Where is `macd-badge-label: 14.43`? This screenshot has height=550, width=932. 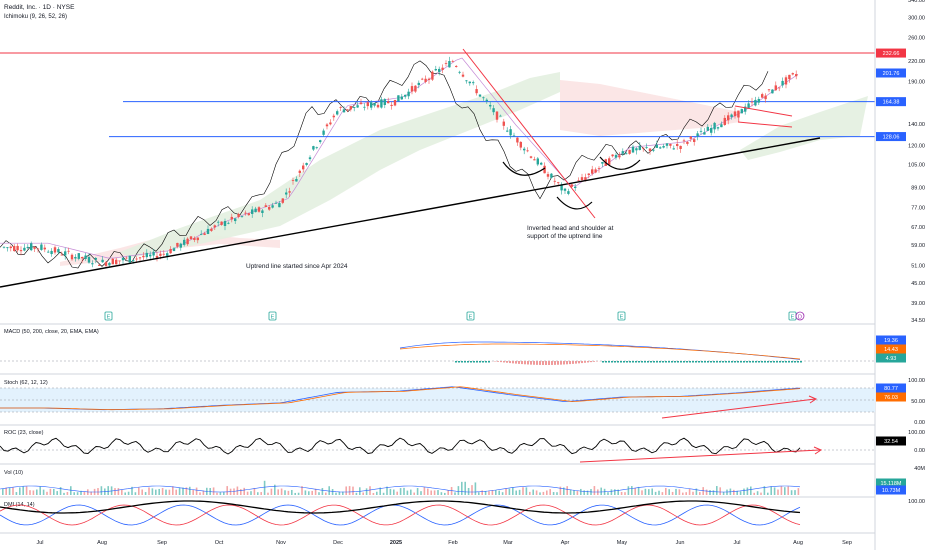
macd-badge-label: 14.43 is located at coordinates (891, 350).